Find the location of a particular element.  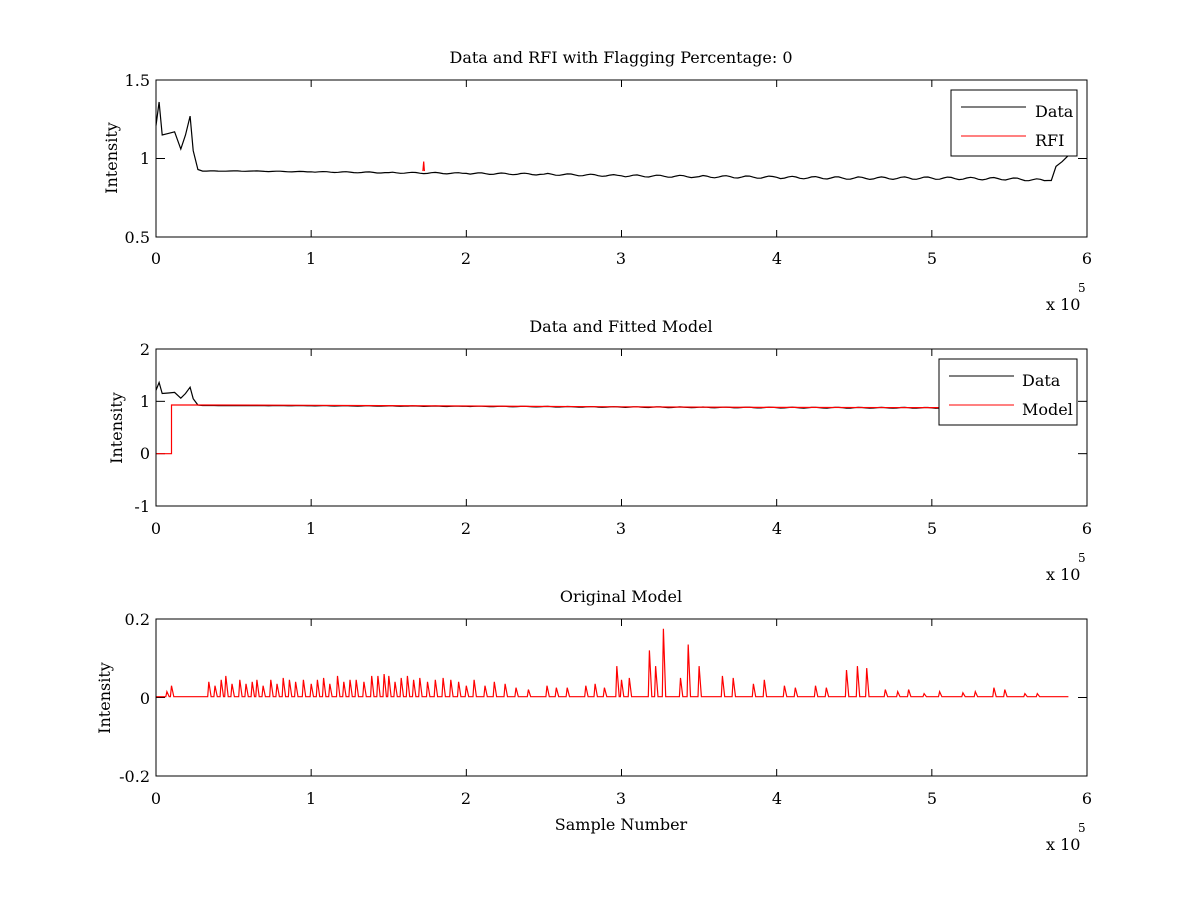

x-axis-label: Sample Number is located at coordinates (621, 824).